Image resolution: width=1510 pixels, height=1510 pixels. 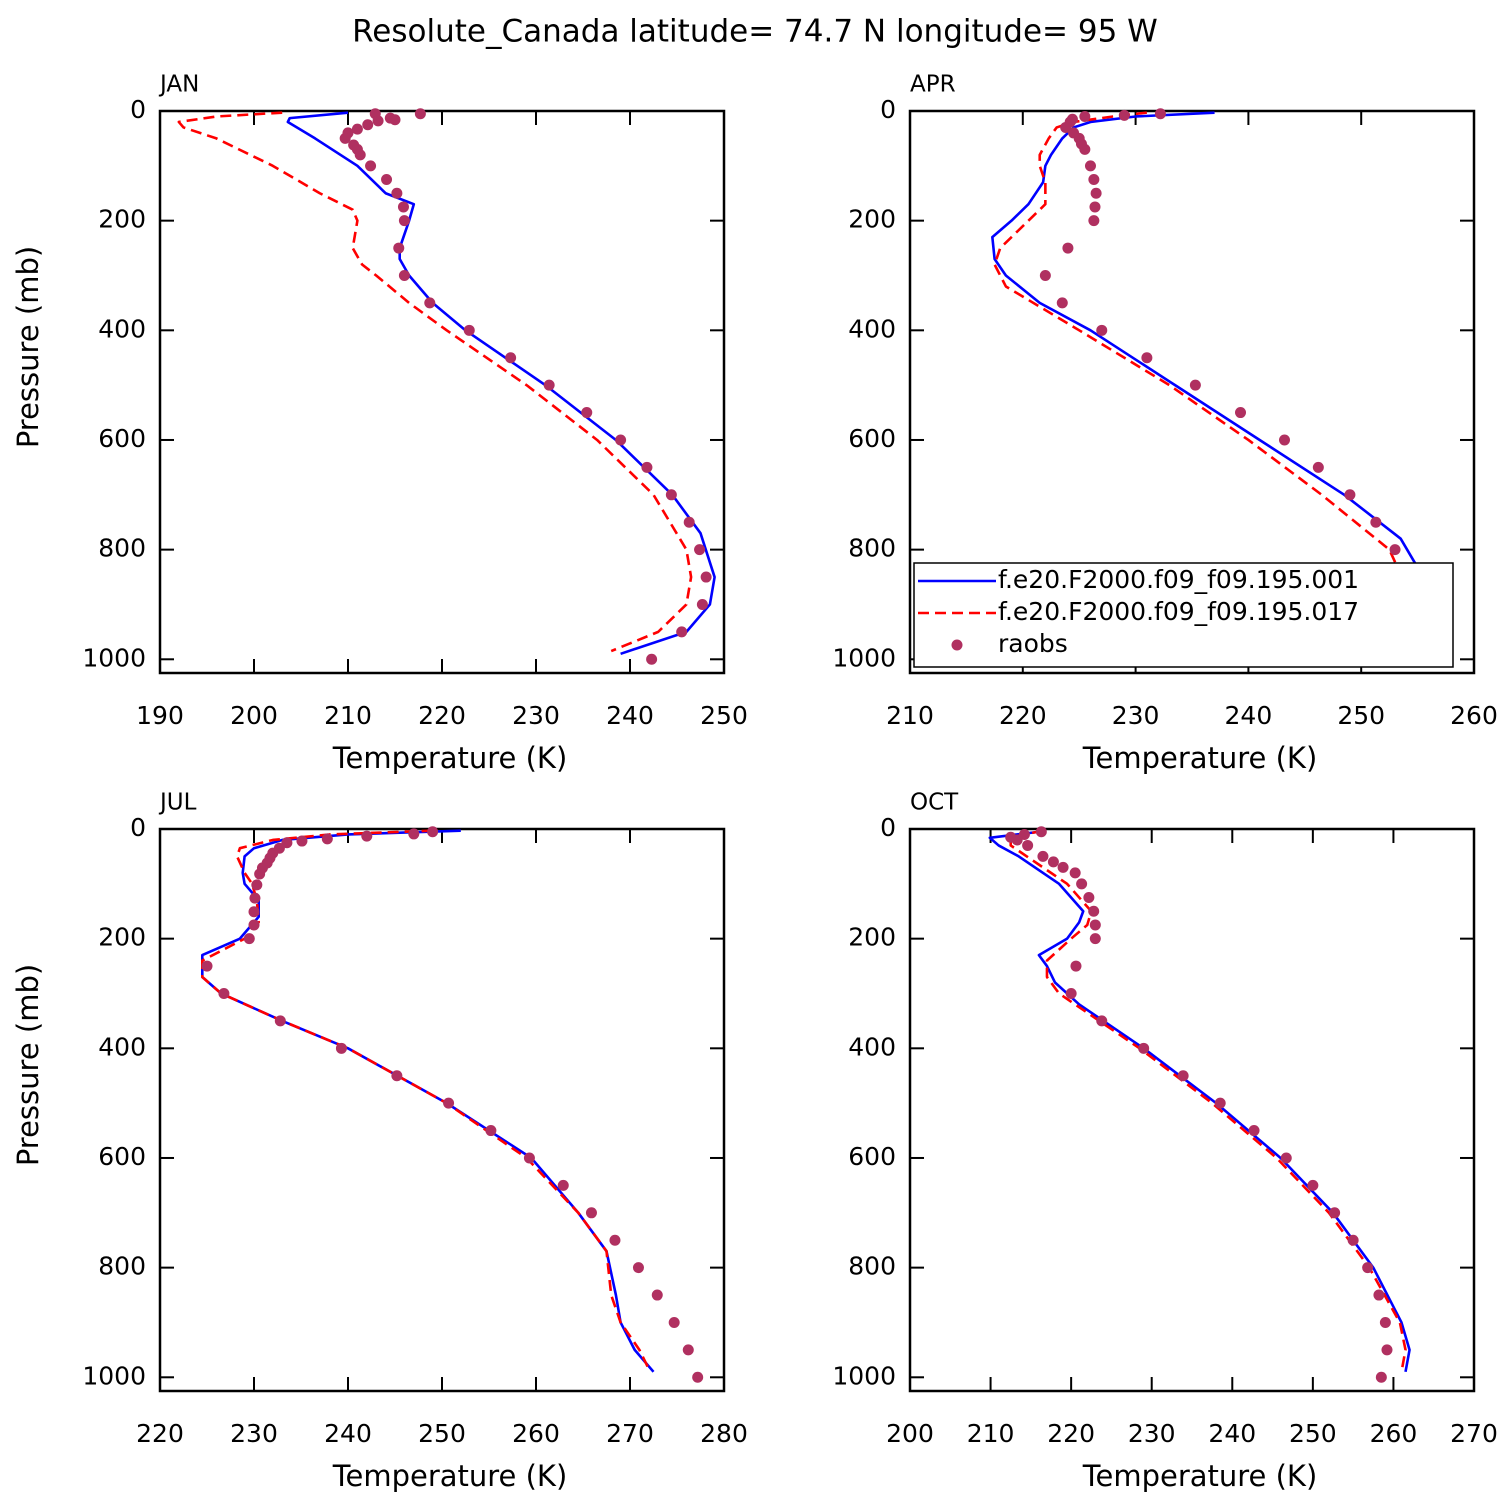 I want to click on panel-title: JUL, so click(x=177, y=803).